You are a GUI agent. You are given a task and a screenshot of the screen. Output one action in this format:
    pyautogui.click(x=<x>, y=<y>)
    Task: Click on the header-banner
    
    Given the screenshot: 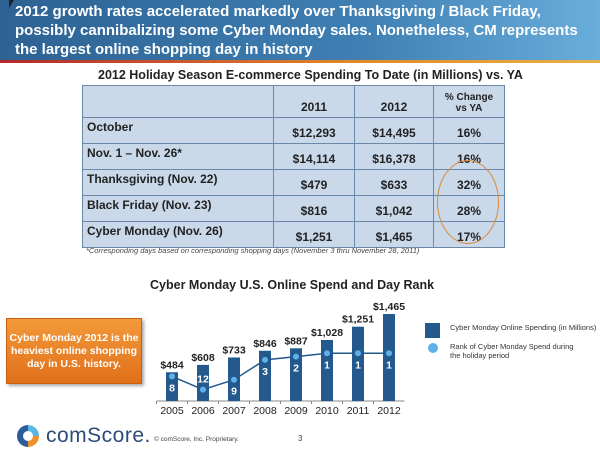 What is the action you would take?
    pyautogui.click(x=300, y=30)
    